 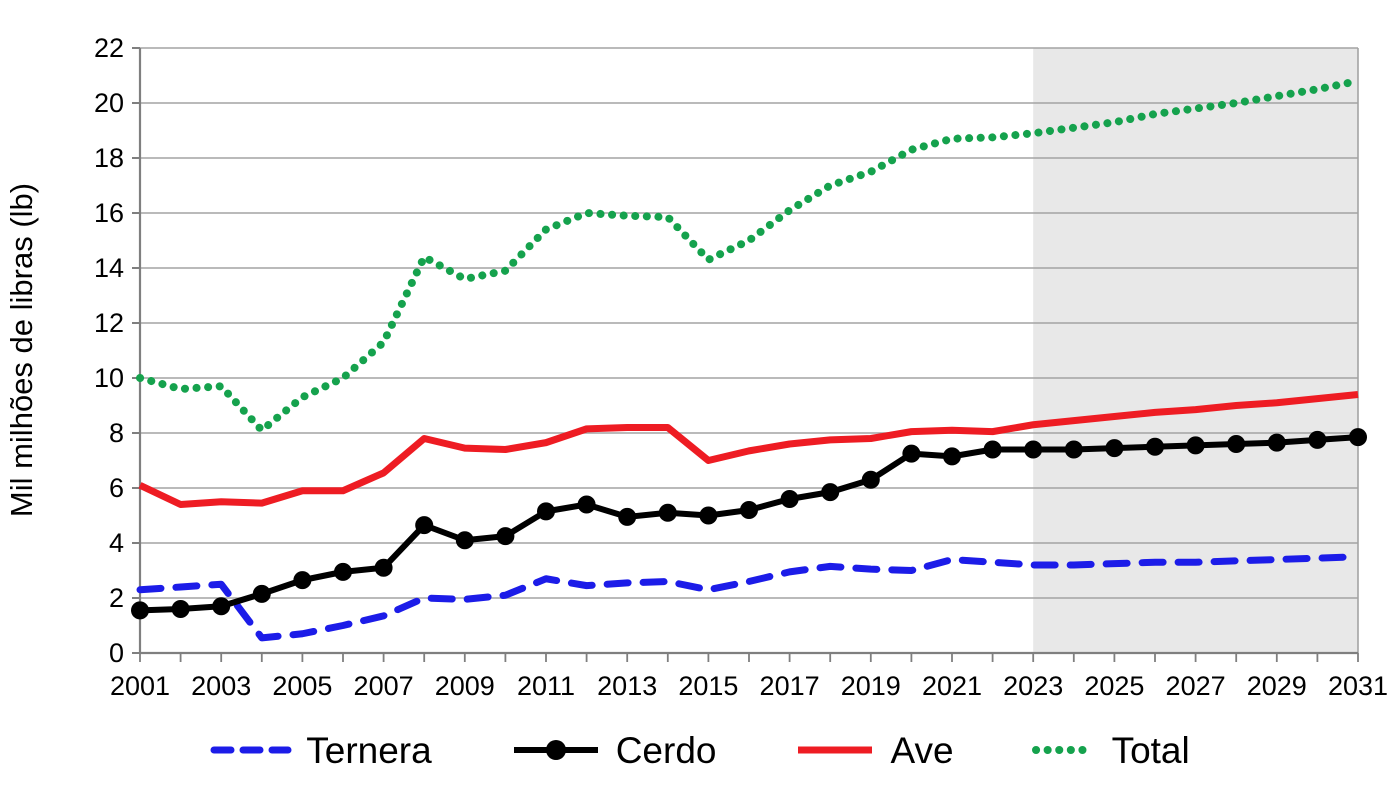 I want to click on x-tick-label: 2005, so click(x=302, y=686).